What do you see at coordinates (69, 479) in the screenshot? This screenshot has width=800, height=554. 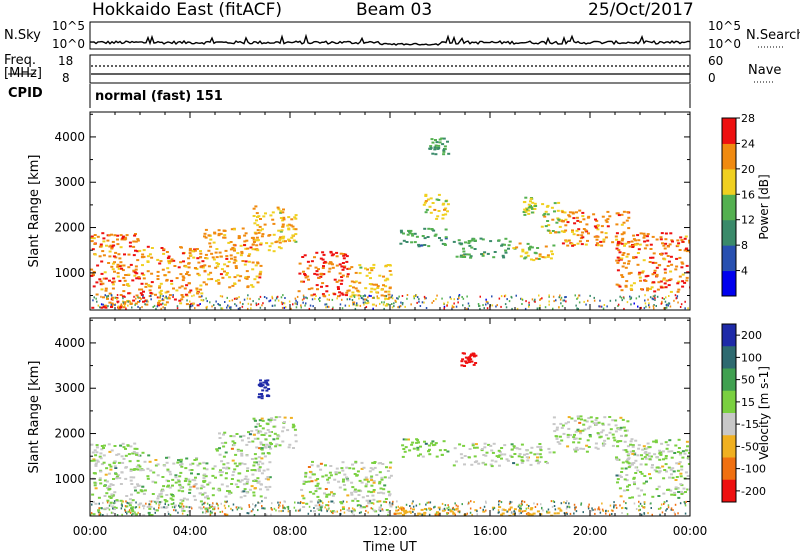 I see `velocity-ytick-label: 1000` at bounding box center [69, 479].